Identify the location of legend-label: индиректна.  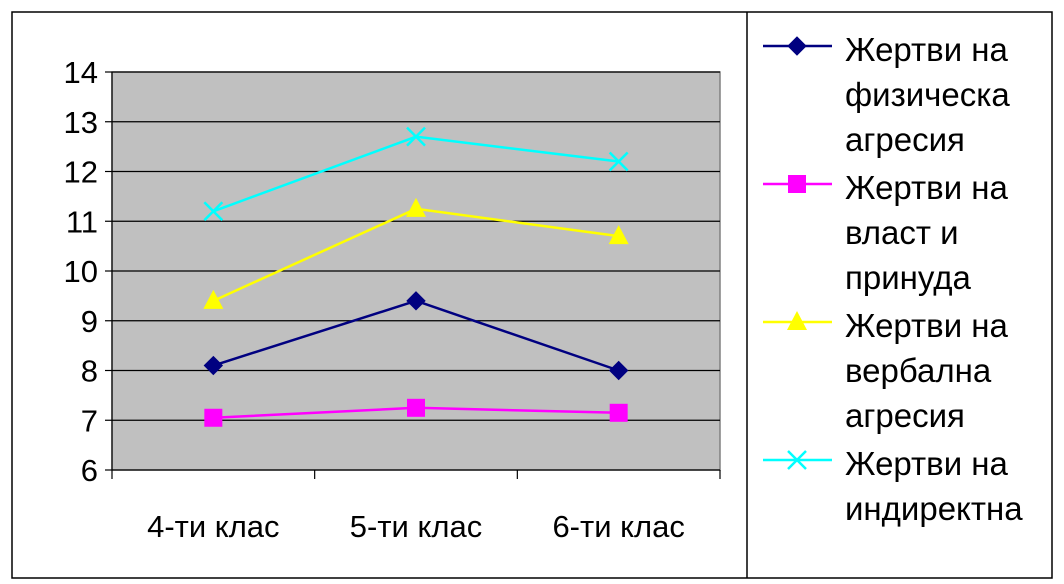
(934, 508).